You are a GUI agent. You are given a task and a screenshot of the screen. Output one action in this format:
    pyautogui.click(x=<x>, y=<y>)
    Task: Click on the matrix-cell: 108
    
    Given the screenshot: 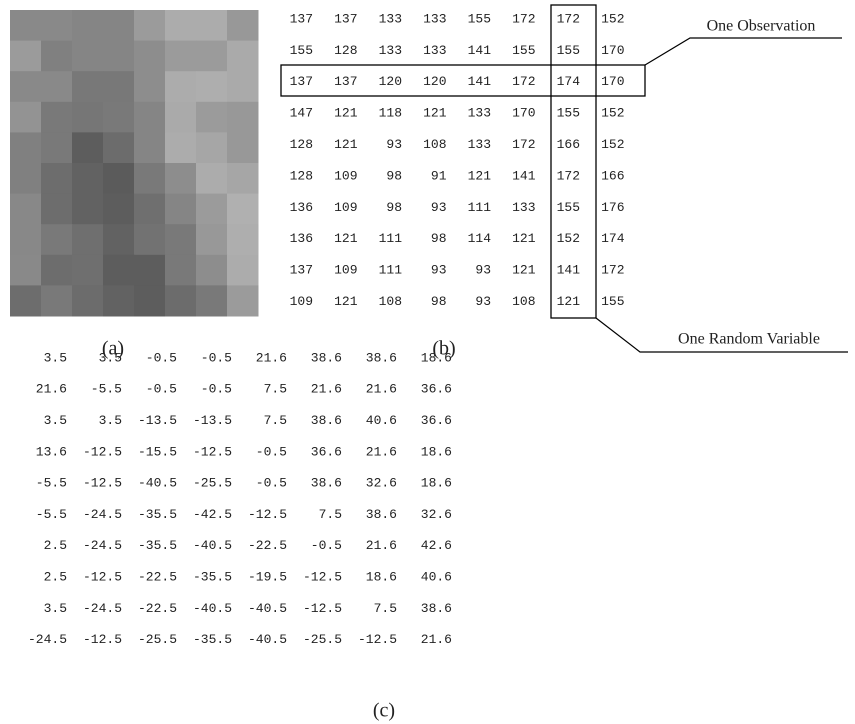 What is the action you would take?
    pyautogui.click(x=523, y=301)
    